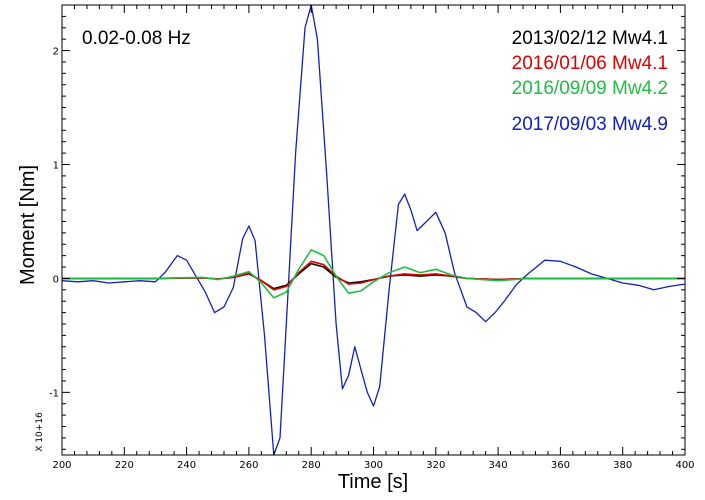 Image resolution: width=705 pixels, height=500 pixels. What do you see at coordinates (684, 465) in the screenshot?
I see `x-tick-label: 400` at bounding box center [684, 465].